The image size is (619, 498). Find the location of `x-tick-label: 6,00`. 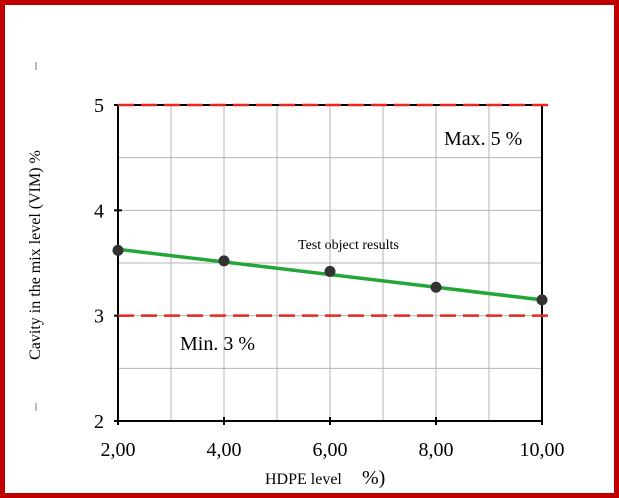

x-tick-label: 6,00 is located at coordinates (330, 450).